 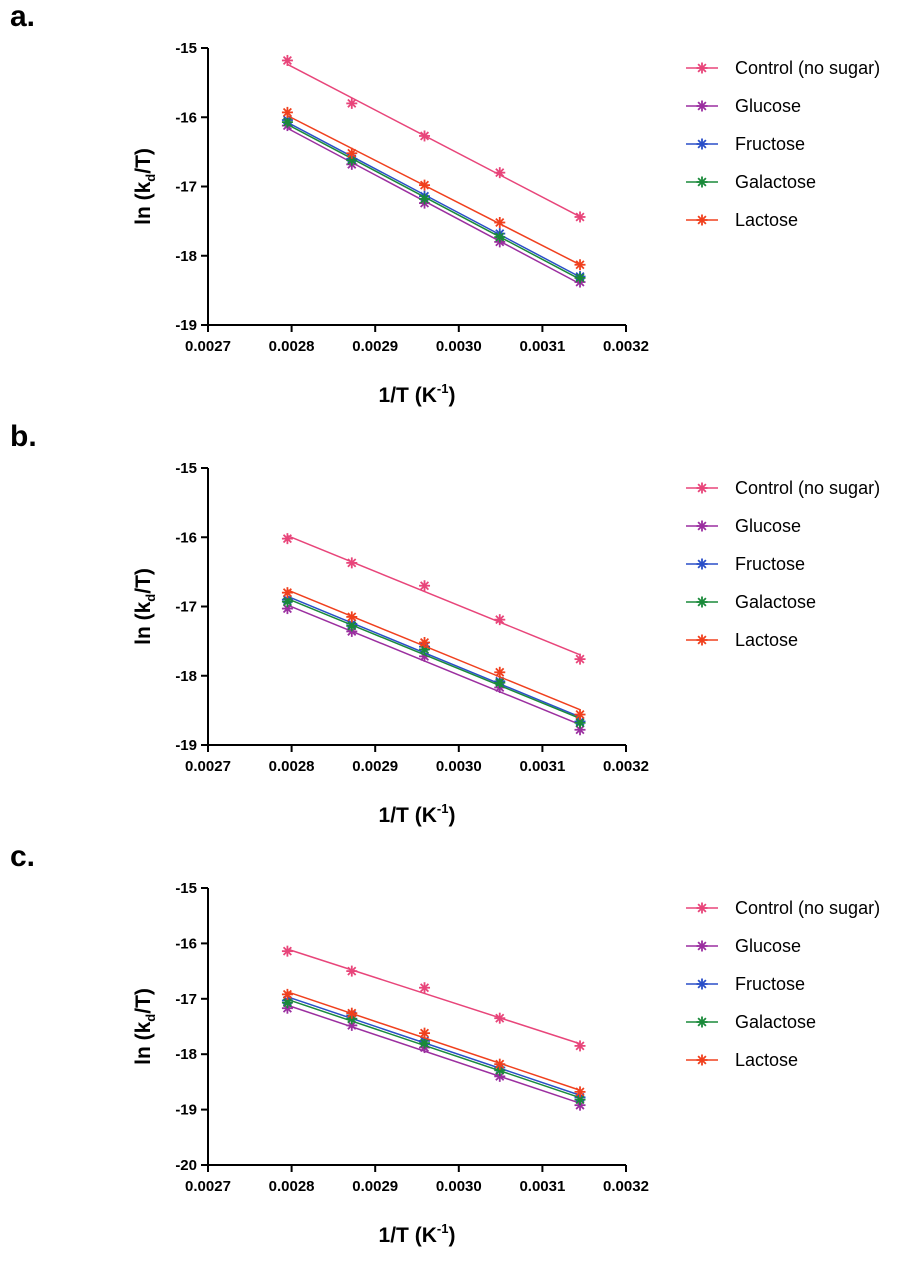 What do you see at coordinates (186, 1165) in the screenshot?
I see `y-tick-label: -20` at bounding box center [186, 1165].